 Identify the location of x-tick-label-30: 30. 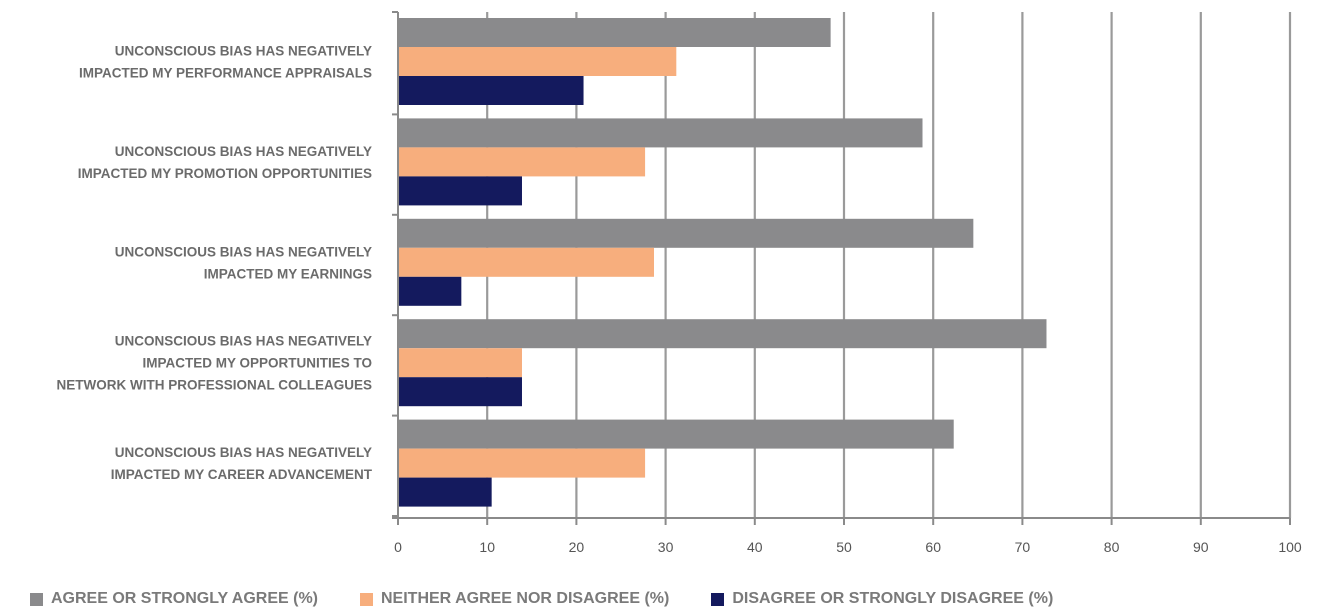
(666, 547).